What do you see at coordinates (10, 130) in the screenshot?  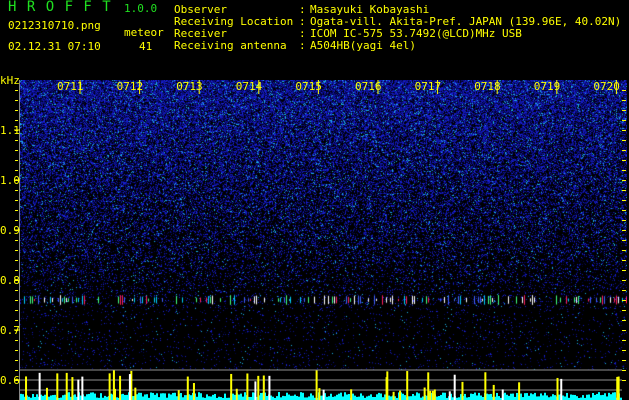 I see `y-tick-label: 1.1` at bounding box center [10, 130].